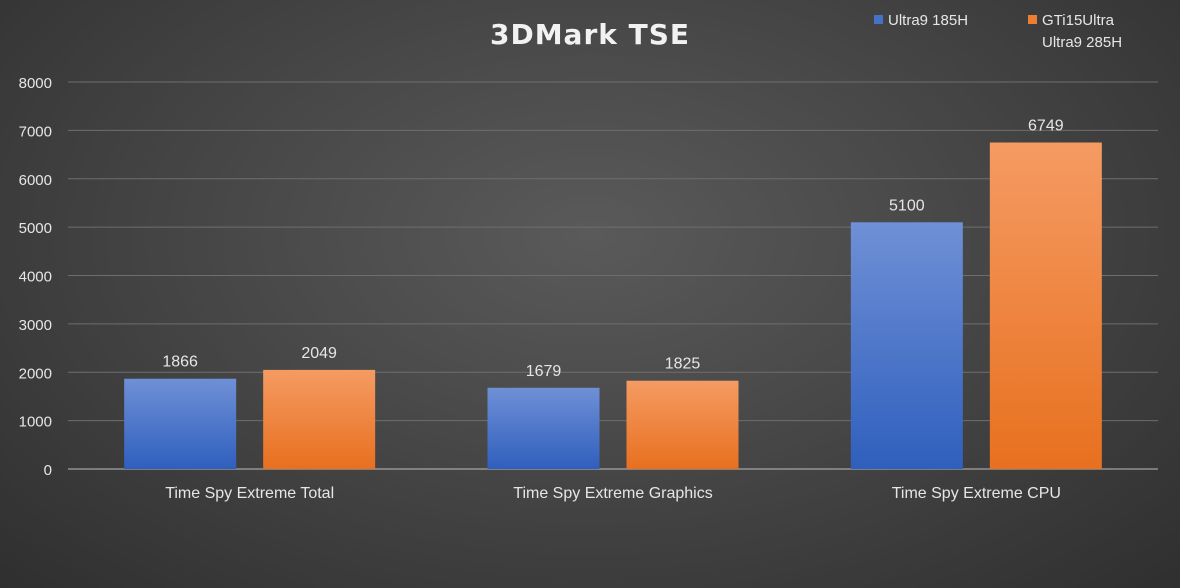 Image resolution: width=1180 pixels, height=588 pixels. I want to click on y-tick-label: 2000, so click(35, 373).